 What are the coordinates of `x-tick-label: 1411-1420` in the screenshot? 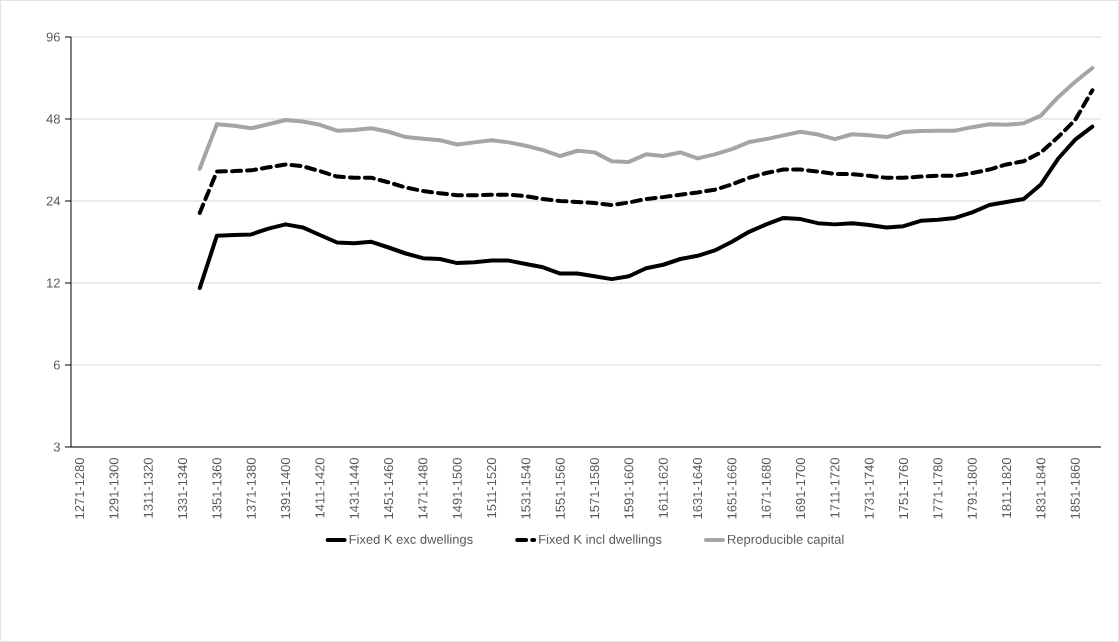 It's located at (320, 488).